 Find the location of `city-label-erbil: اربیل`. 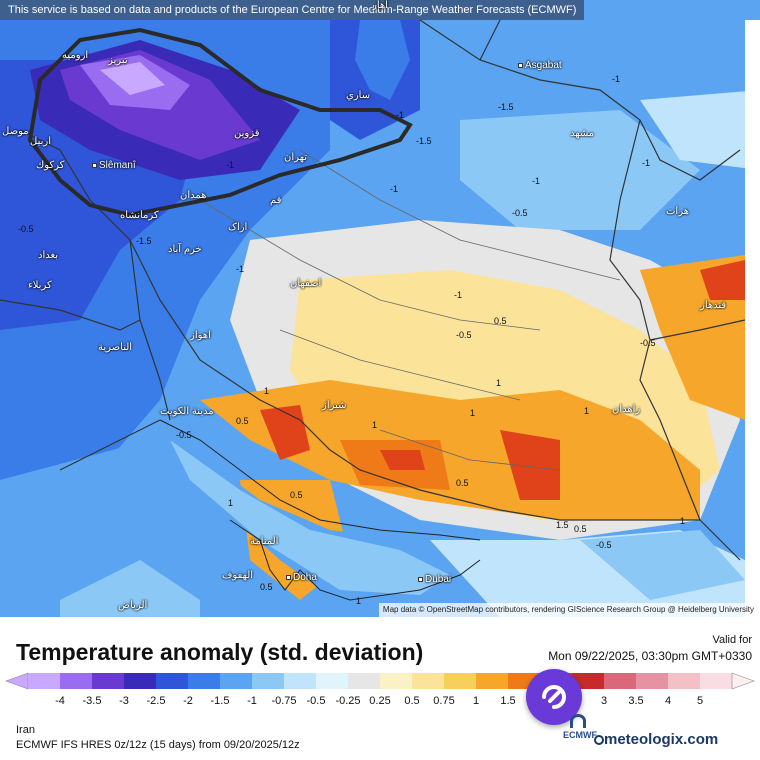

city-label-erbil: اربیل is located at coordinates (40, 141).